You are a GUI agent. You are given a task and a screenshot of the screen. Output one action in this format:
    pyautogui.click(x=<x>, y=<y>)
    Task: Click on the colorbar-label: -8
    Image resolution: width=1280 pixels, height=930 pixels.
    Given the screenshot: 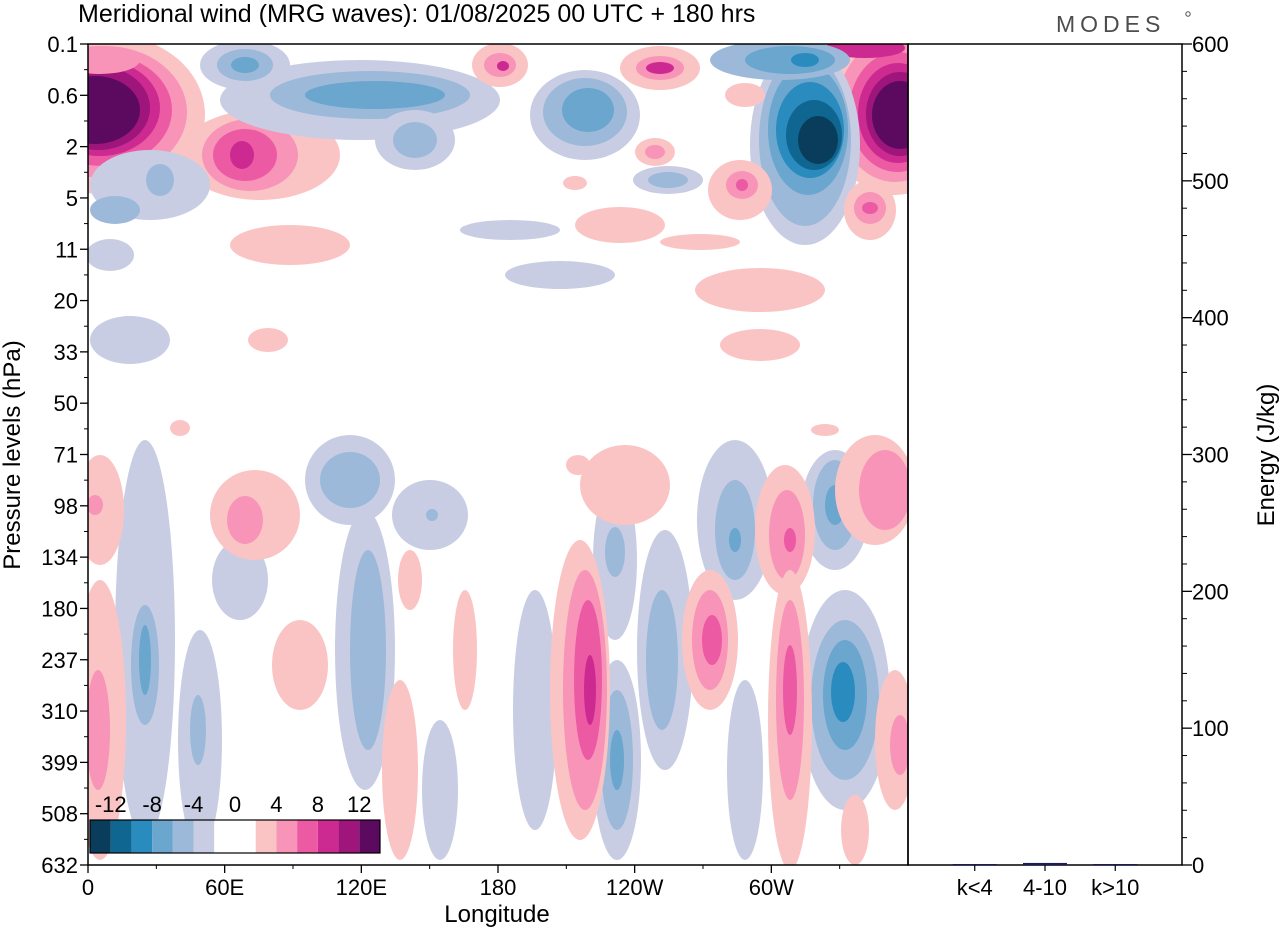 What is the action you would take?
    pyautogui.click(x=152, y=804)
    